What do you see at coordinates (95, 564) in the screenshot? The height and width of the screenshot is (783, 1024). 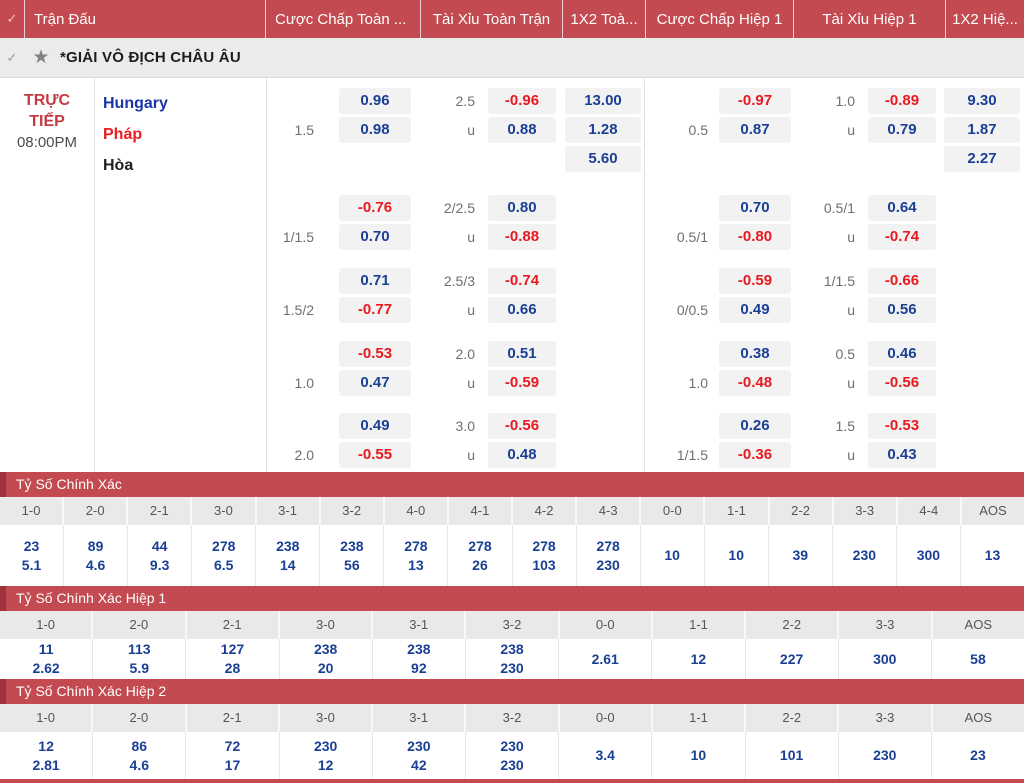 I see `score-odds-value: 4.6` at bounding box center [95, 564].